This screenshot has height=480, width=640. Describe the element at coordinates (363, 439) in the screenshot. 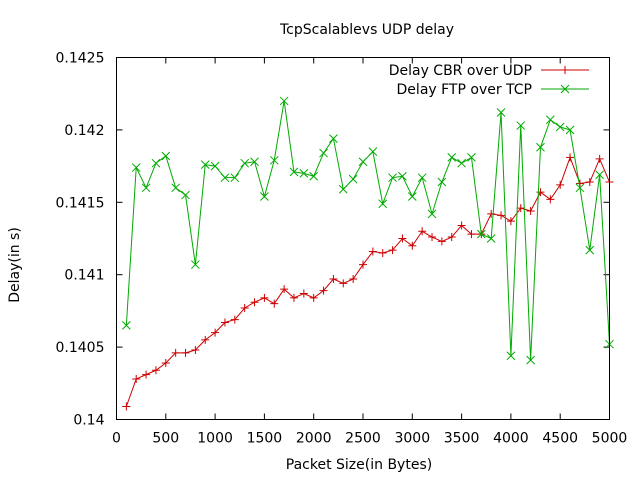

I see `x-tick-label: 2500` at that location.